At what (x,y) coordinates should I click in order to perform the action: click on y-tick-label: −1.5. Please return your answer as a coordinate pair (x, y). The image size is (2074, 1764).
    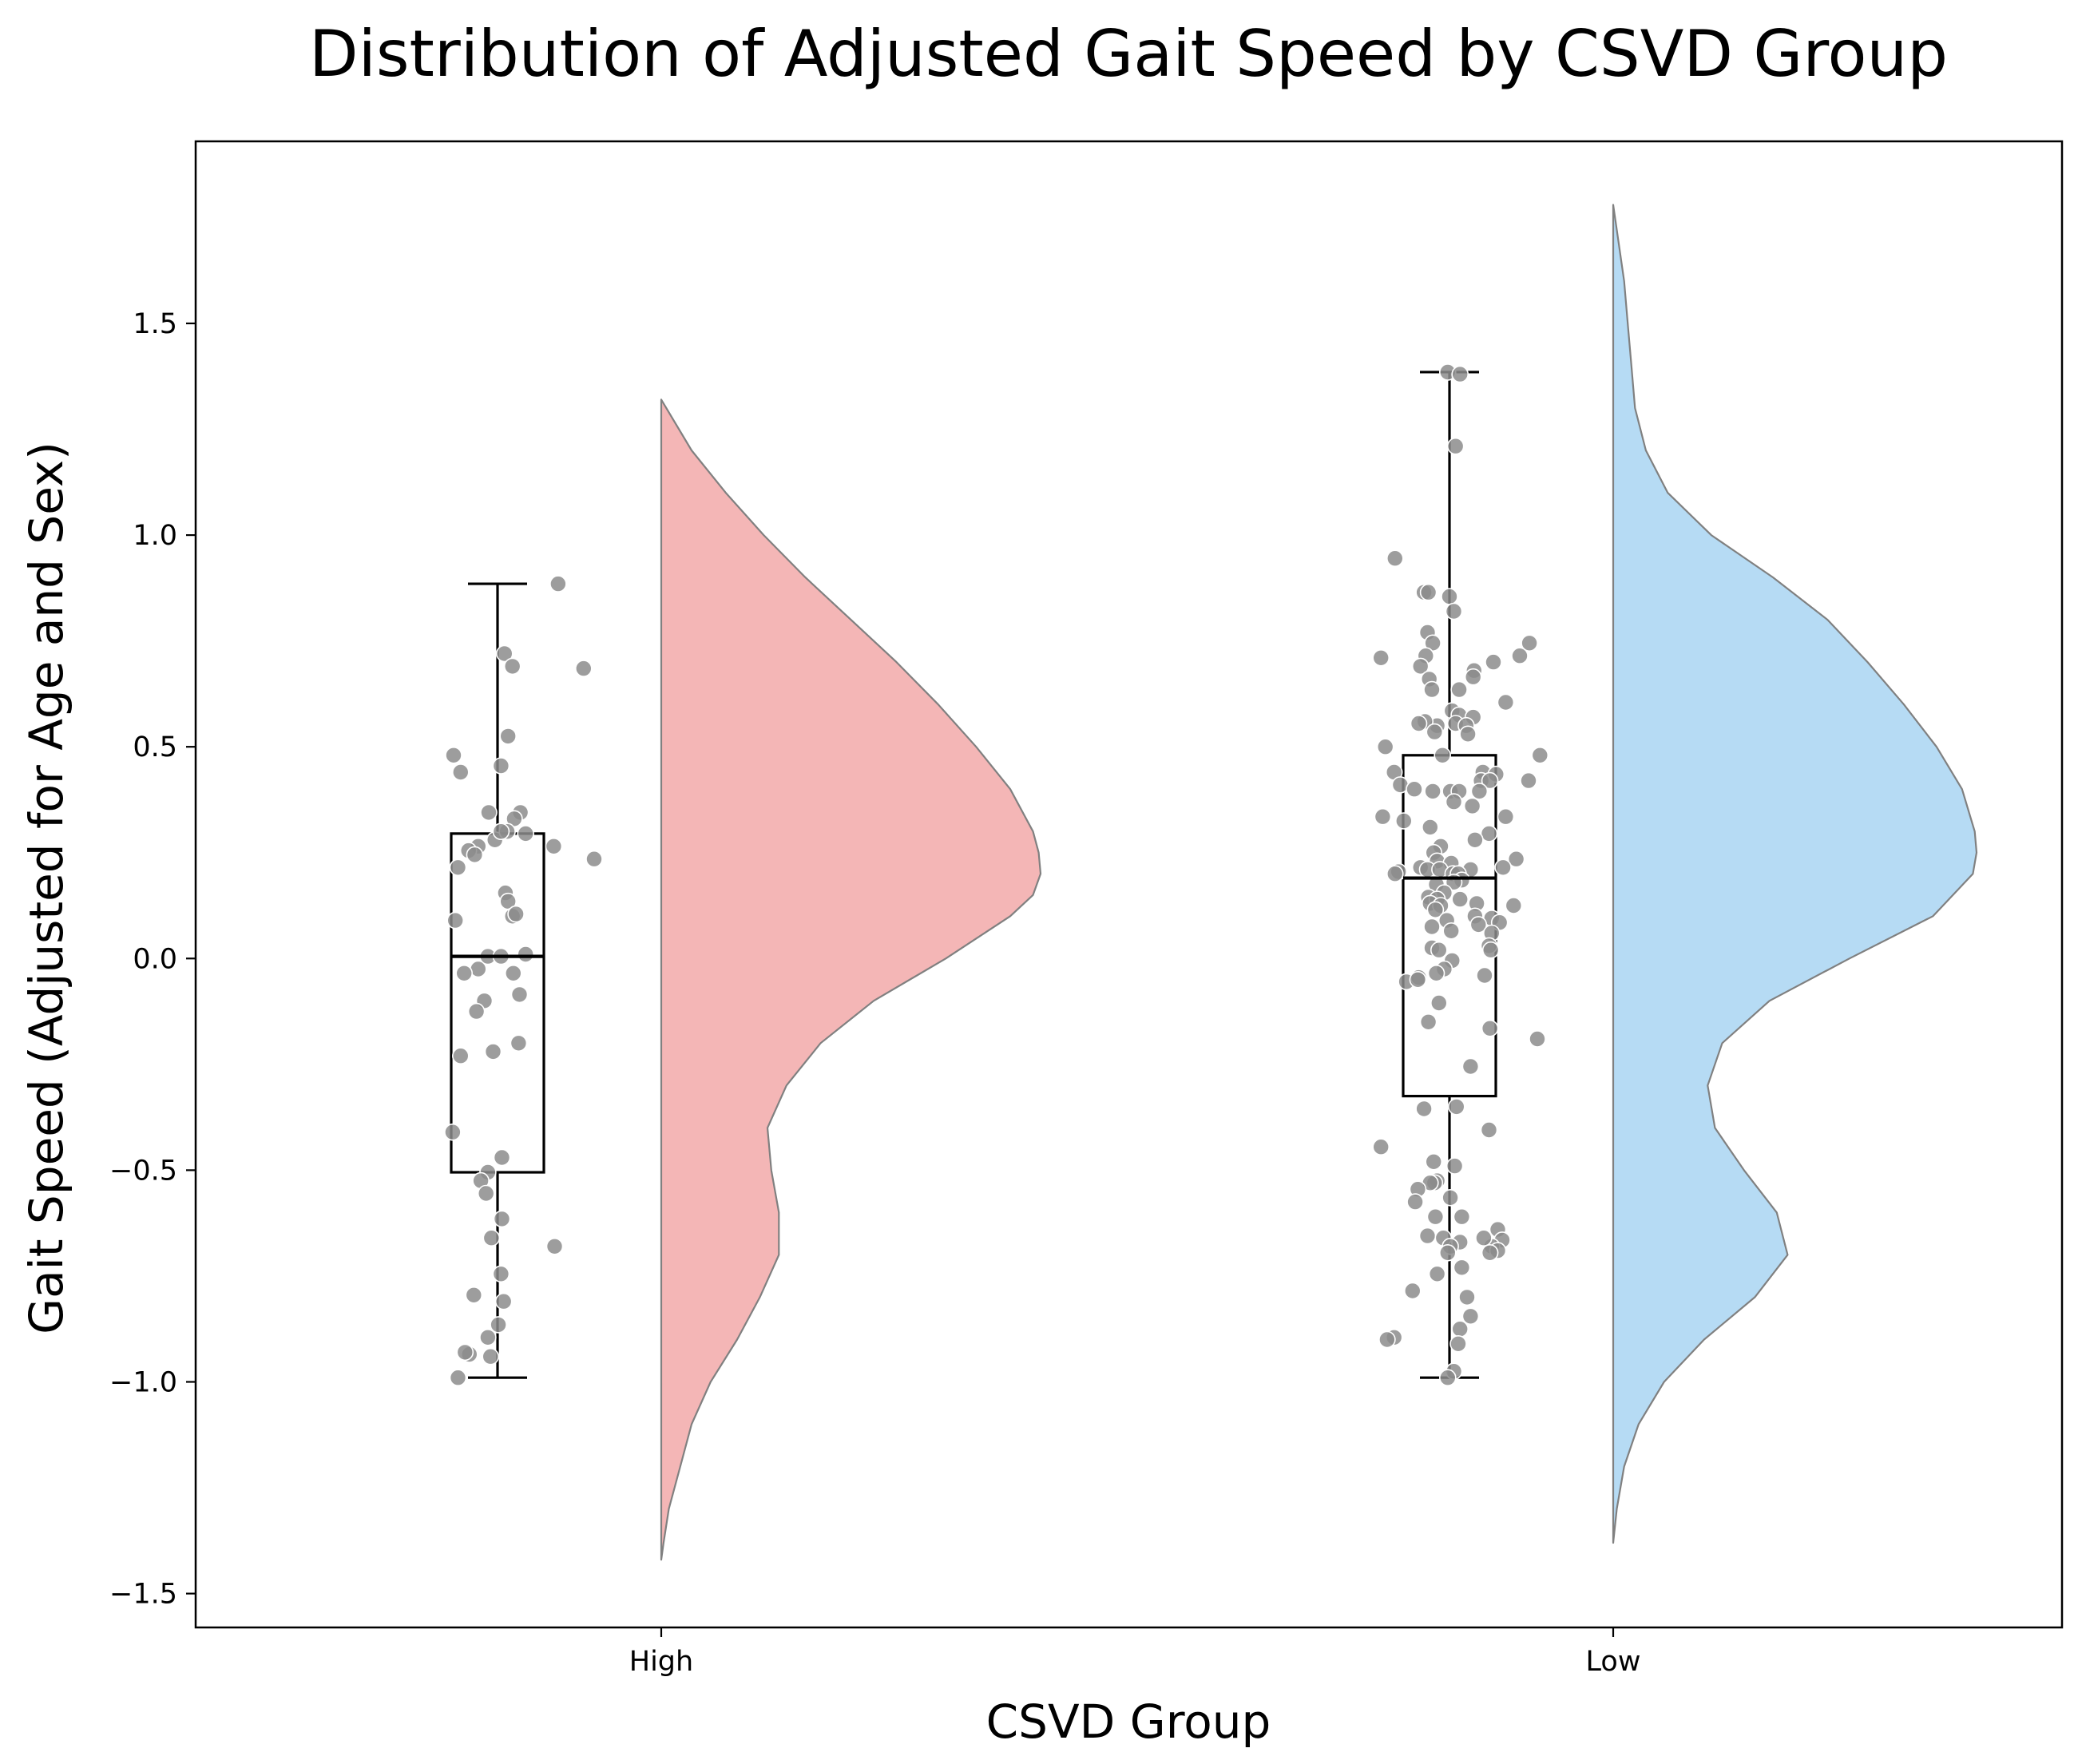
    Looking at the image, I should click on (143, 1595).